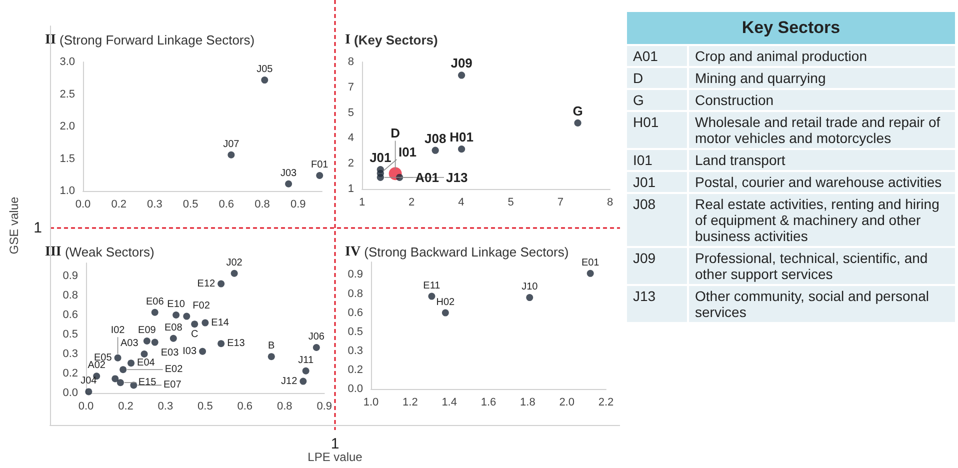 Image resolution: width=958 pixels, height=468 pixels. Describe the element at coordinates (99, 252) in the screenshot. I see `chart-title: III (Weak Sectors)` at that location.